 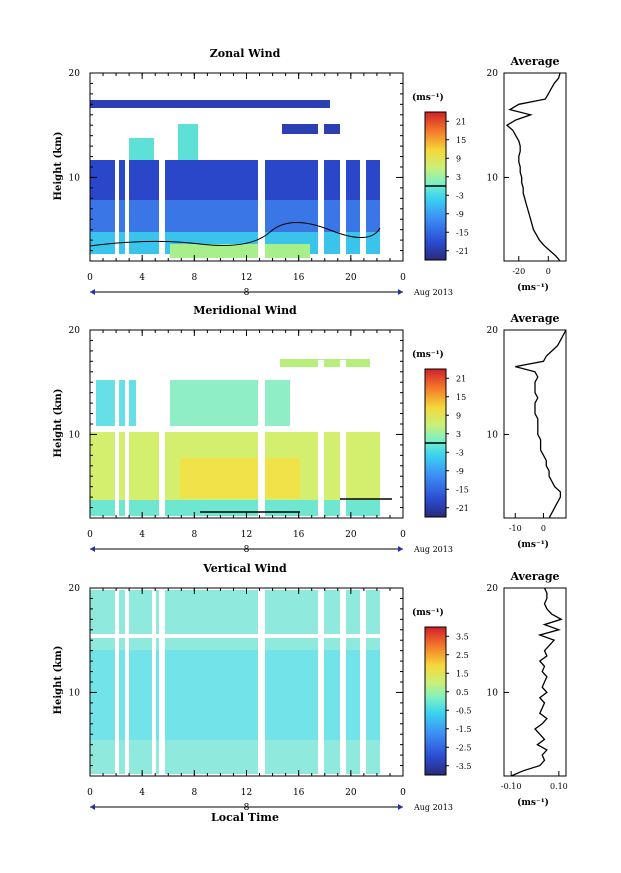 What do you see at coordinates (463, 747) in the screenshot?
I see `colorbar-tick-label: -2.5` at bounding box center [463, 747].